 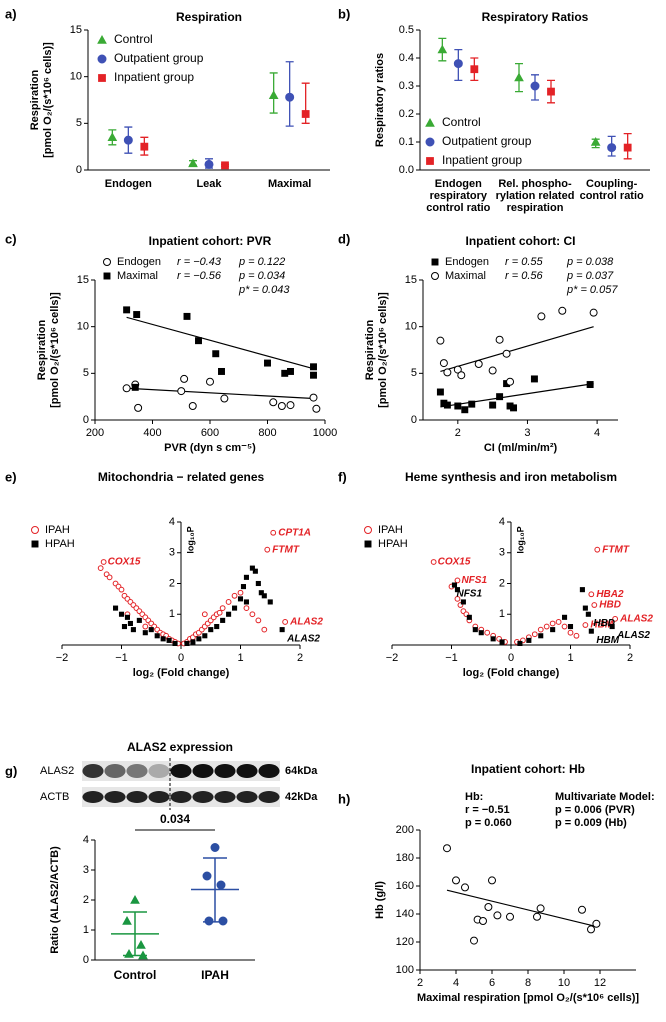 I want to click on x-tick-label: 0, so click(x=181, y=658).